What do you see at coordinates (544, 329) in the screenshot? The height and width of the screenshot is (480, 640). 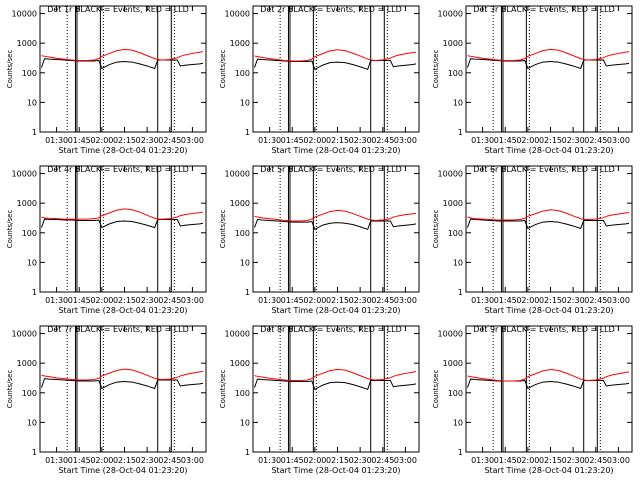 I see `chart-title: Det 9r BLACK = Events, RED = LLD` at bounding box center [544, 329].